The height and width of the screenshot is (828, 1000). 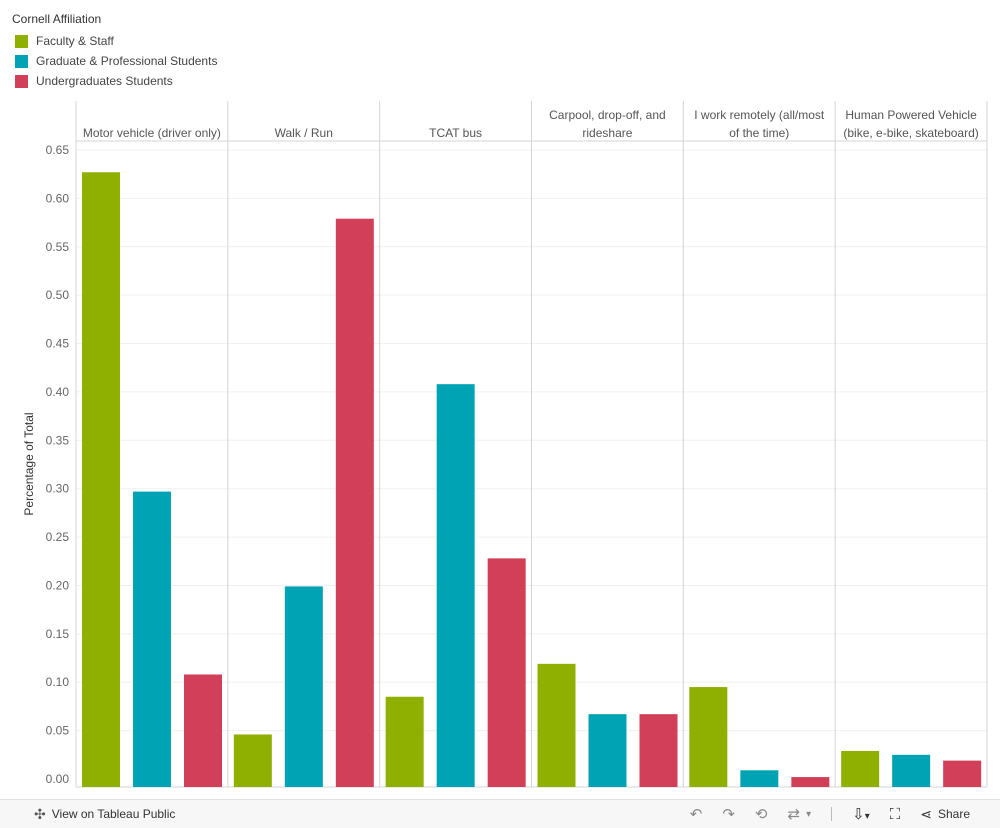 I want to click on category-header: (bike, e-bike, skateboard), so click(x=910, y=133).